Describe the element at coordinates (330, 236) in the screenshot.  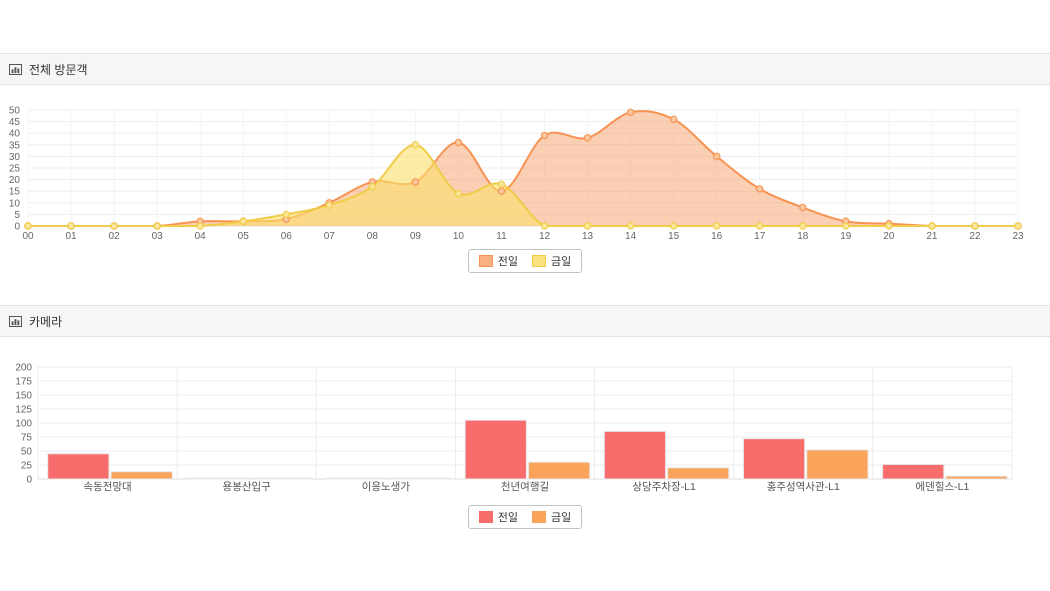
I see `svg-text: 07` at that location.